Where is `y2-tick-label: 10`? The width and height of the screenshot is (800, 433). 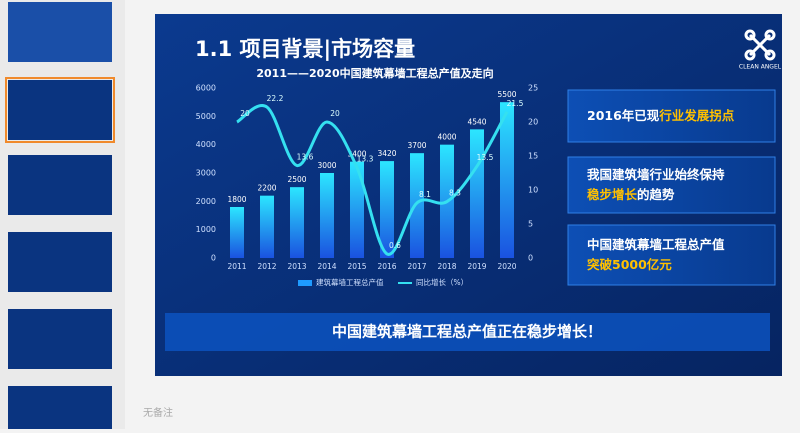 y2-tick-label: 10 is located at coordinates (533, 190).